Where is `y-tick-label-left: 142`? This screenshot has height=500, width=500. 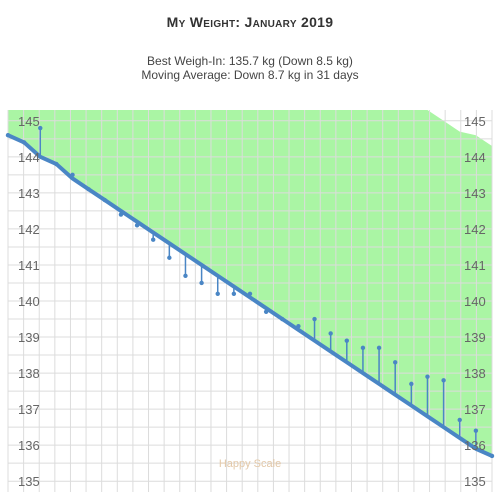
y-tick-label-left: 142 is located at coordinates (29, 229).